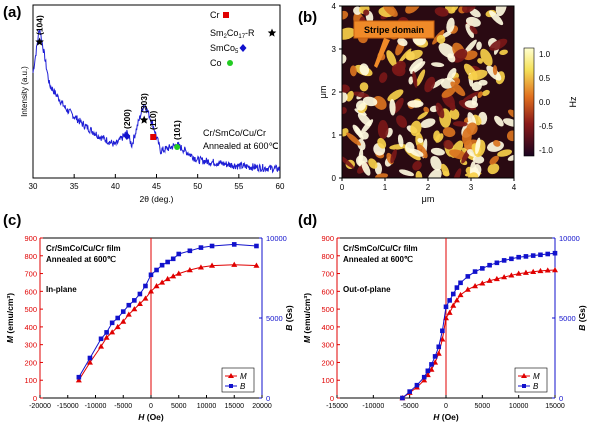 Image resolution: width=600 pixels, height=431 pixels. Describe the element at coordinates (307, 220) in the screenshot. I see `panel-label: (d)` at that location.